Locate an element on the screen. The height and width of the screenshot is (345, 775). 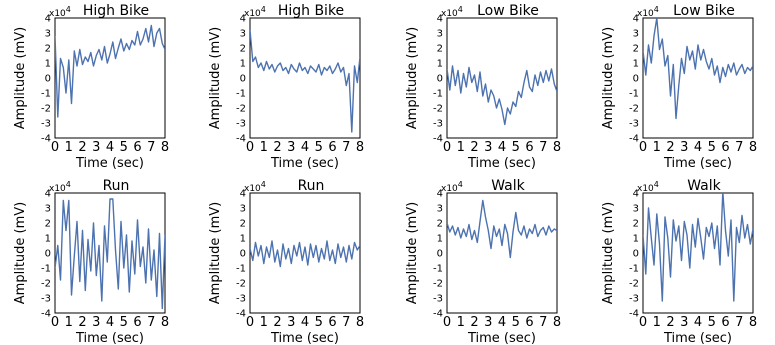
plot-title: Low Bike is located at coordinates (704, 11).